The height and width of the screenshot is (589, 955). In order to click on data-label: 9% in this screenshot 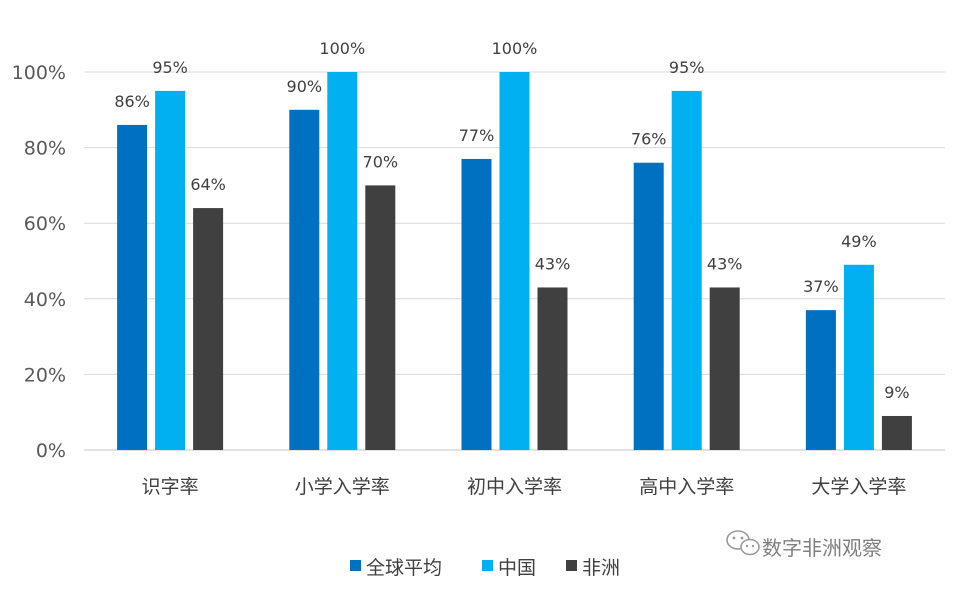, I will do `click(896, 392)`.